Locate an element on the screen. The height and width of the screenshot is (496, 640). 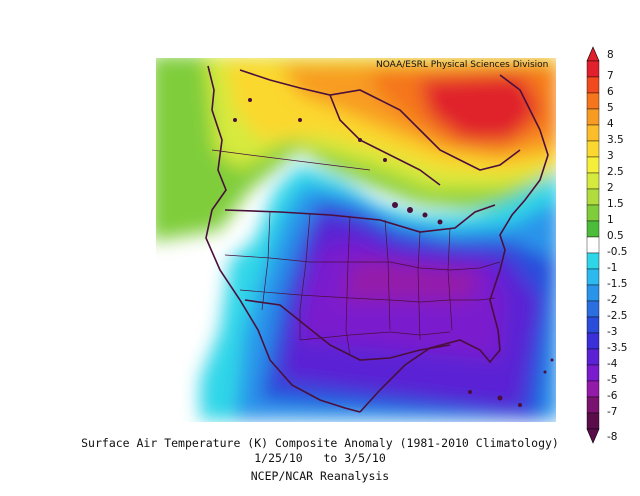
colorbar-tick-label: 1.5 is located at coordinates (615, 204).